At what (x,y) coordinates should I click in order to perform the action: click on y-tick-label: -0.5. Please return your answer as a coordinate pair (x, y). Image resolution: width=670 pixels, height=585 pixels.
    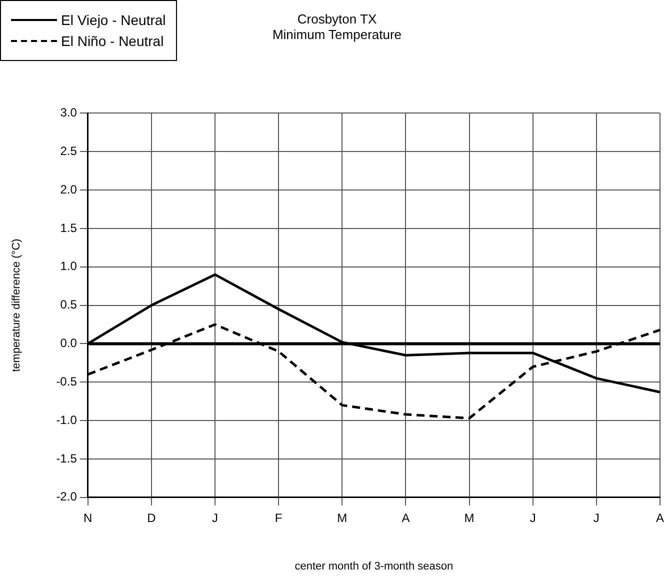
    Looking at the image, I should click on (67, 381).